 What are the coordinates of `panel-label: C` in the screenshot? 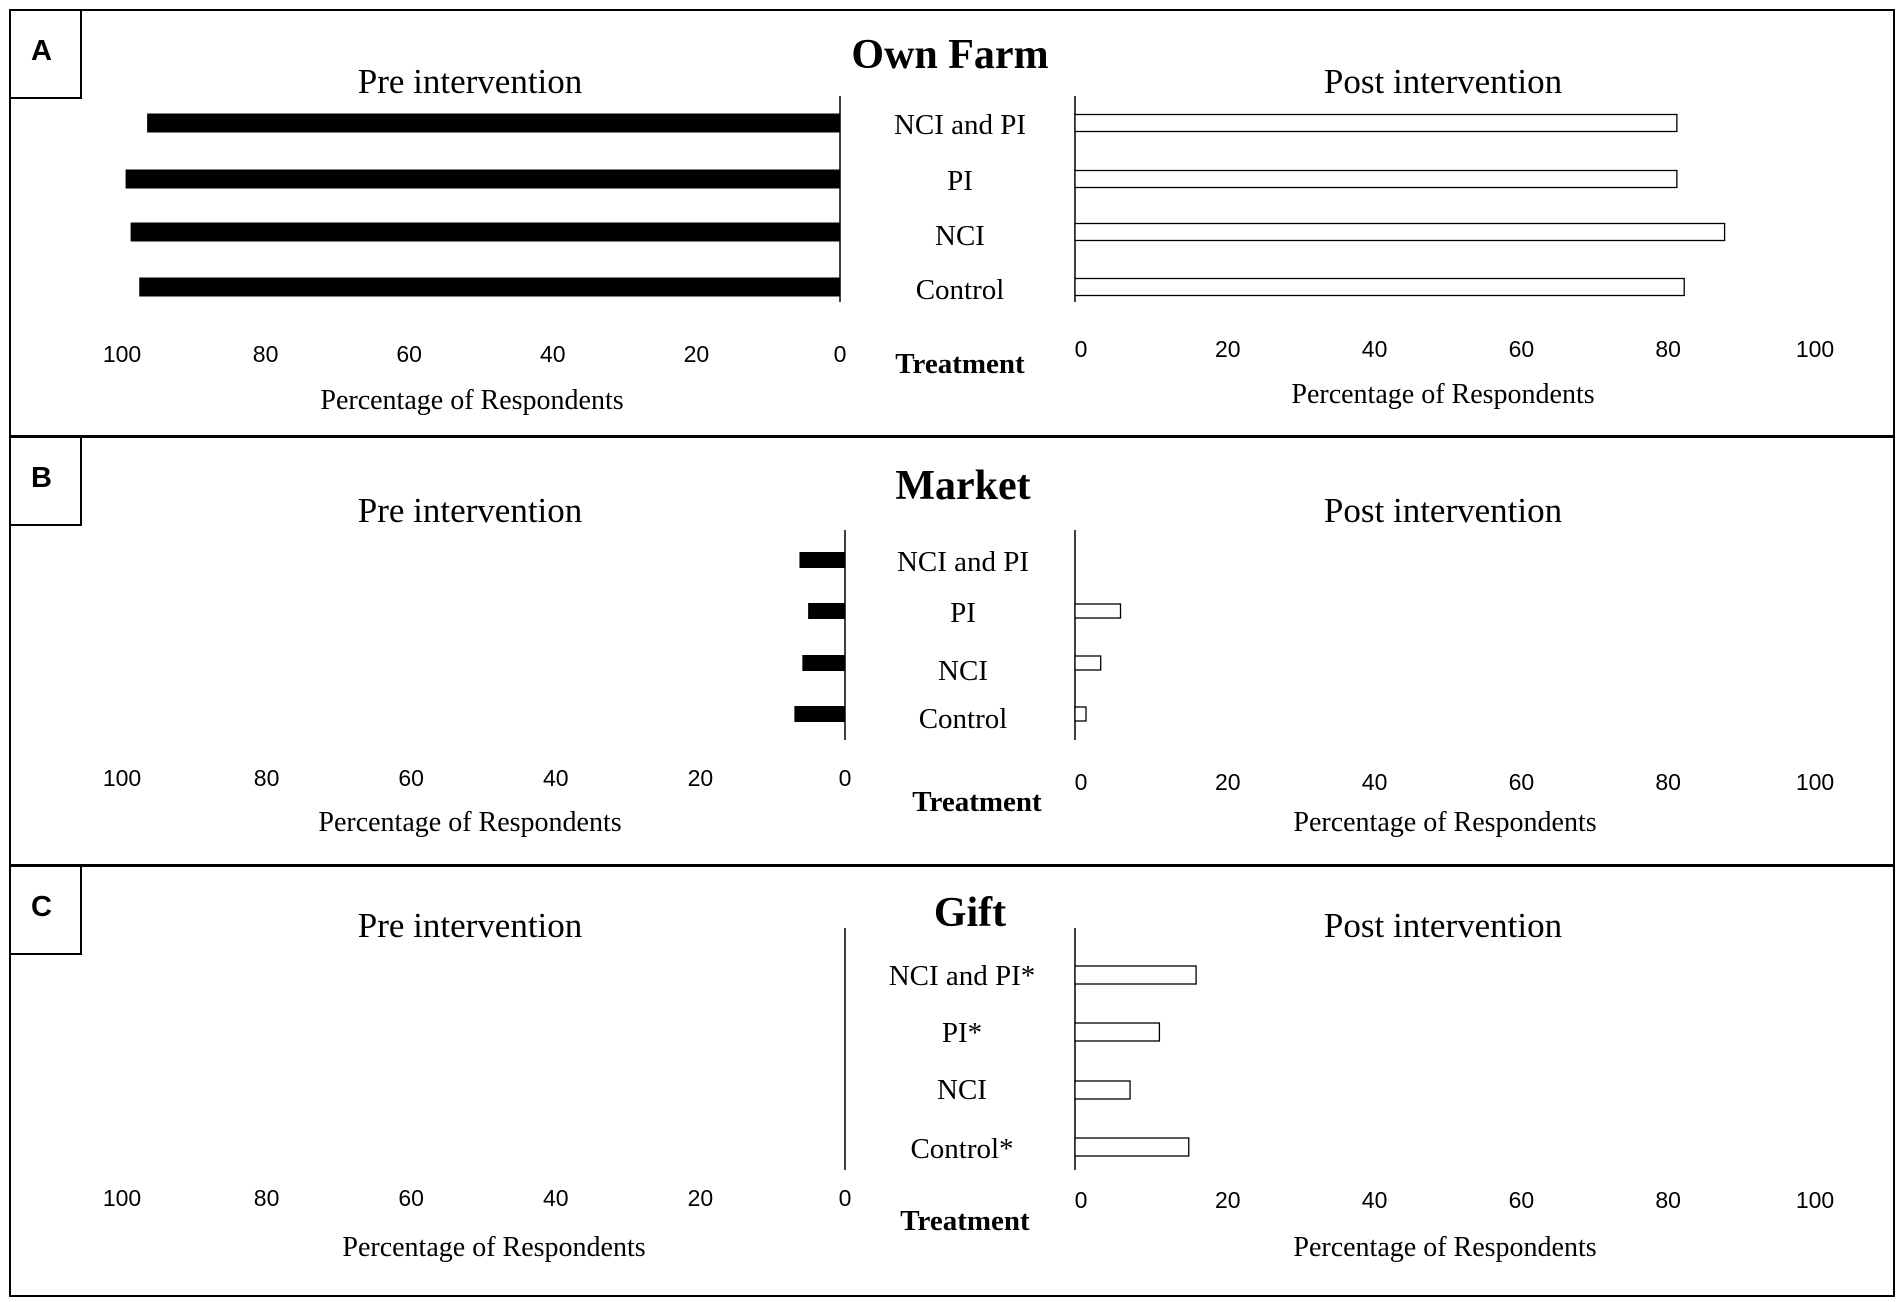 It's located at (41, 907).